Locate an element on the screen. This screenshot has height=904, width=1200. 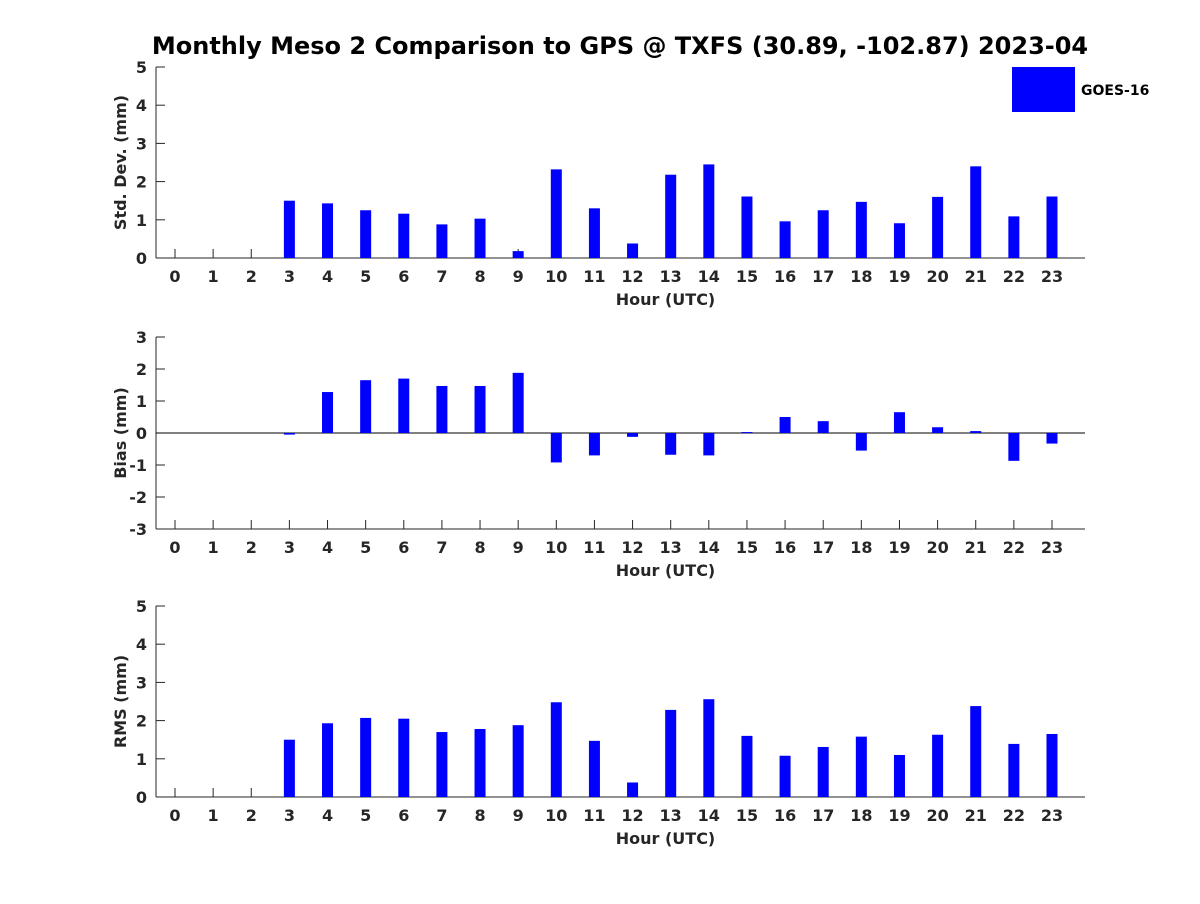
legend-label: GOES-16 is located at coordinates (1115, 91).